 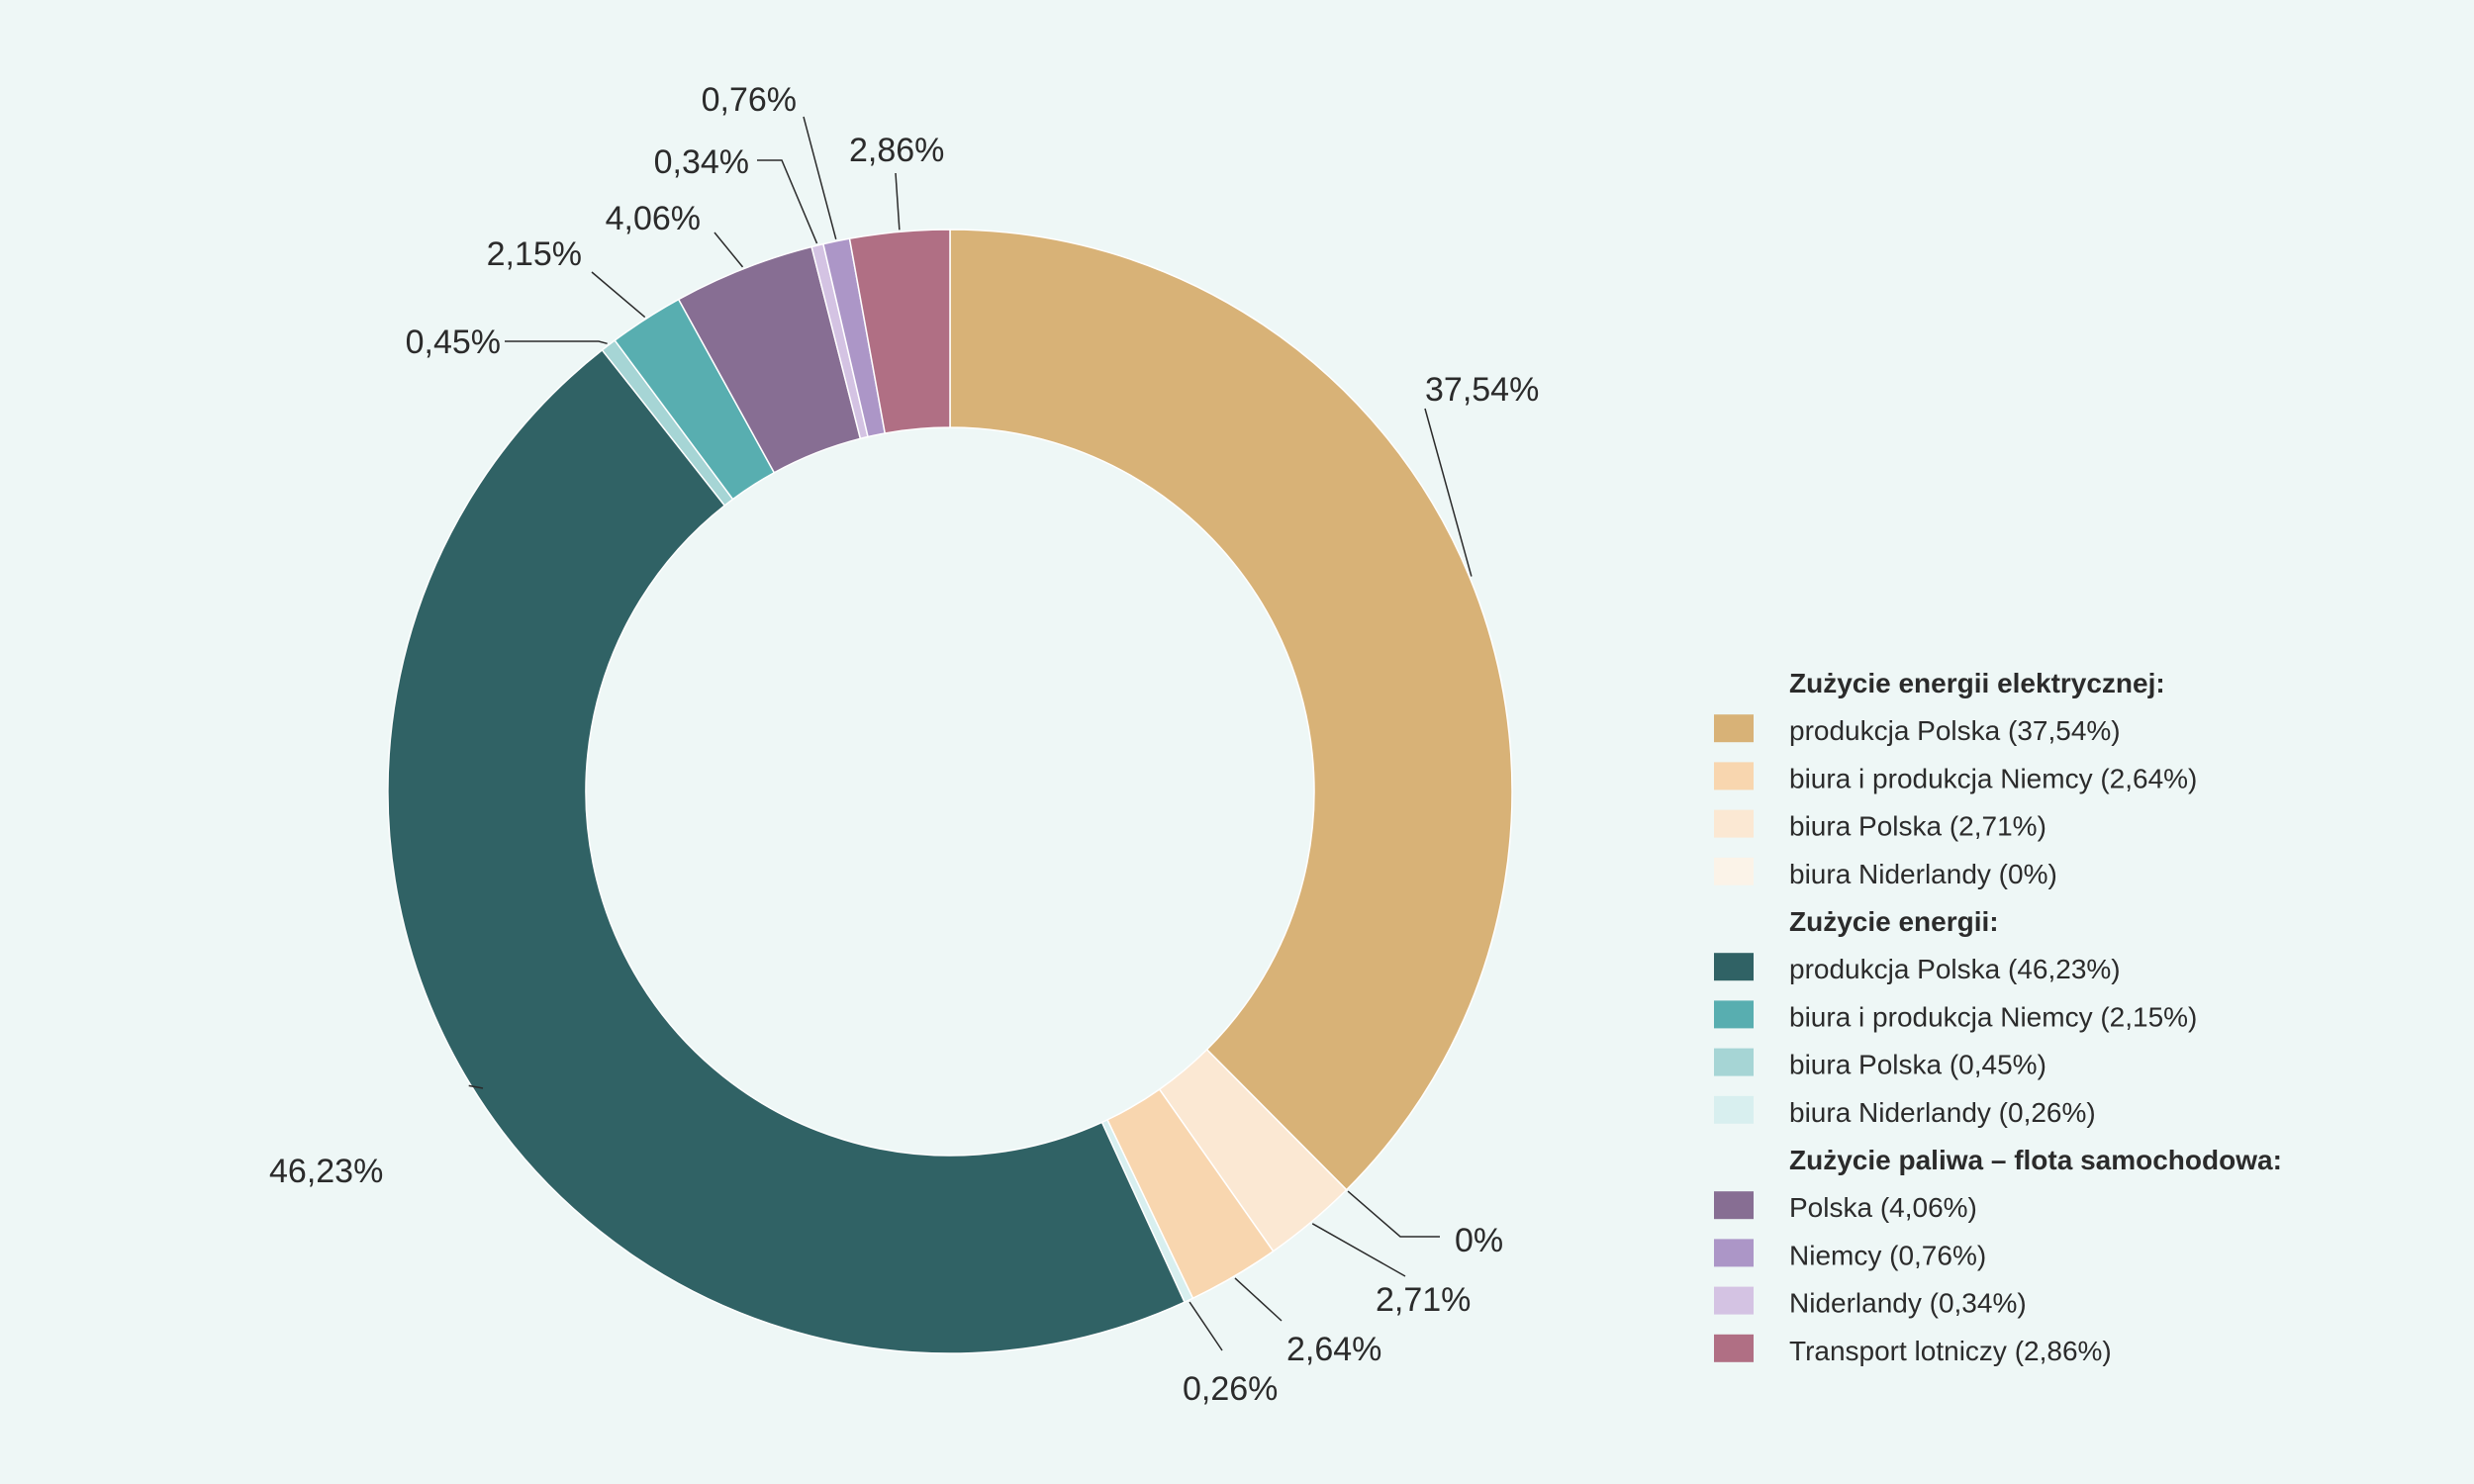 I want to click on legend-item-label: Niderlandy (0,34%), so click(x=1908, y=1303).